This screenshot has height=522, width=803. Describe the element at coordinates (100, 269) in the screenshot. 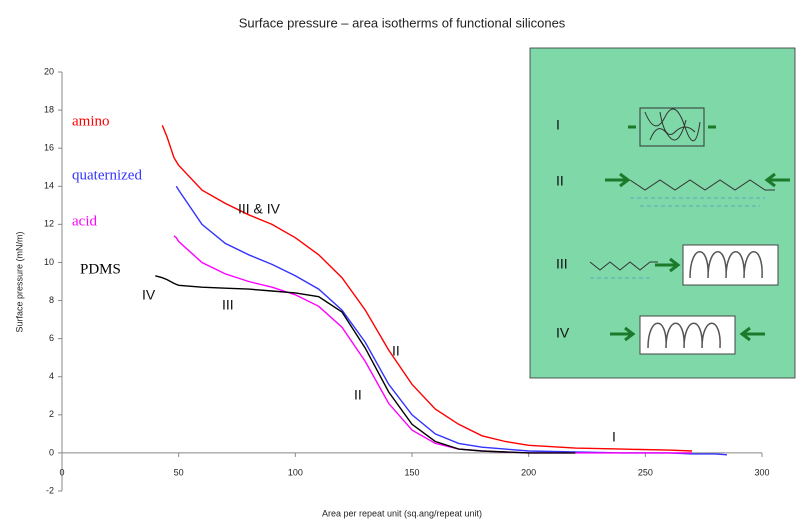

I see `legend-label: PDMS` at that location.